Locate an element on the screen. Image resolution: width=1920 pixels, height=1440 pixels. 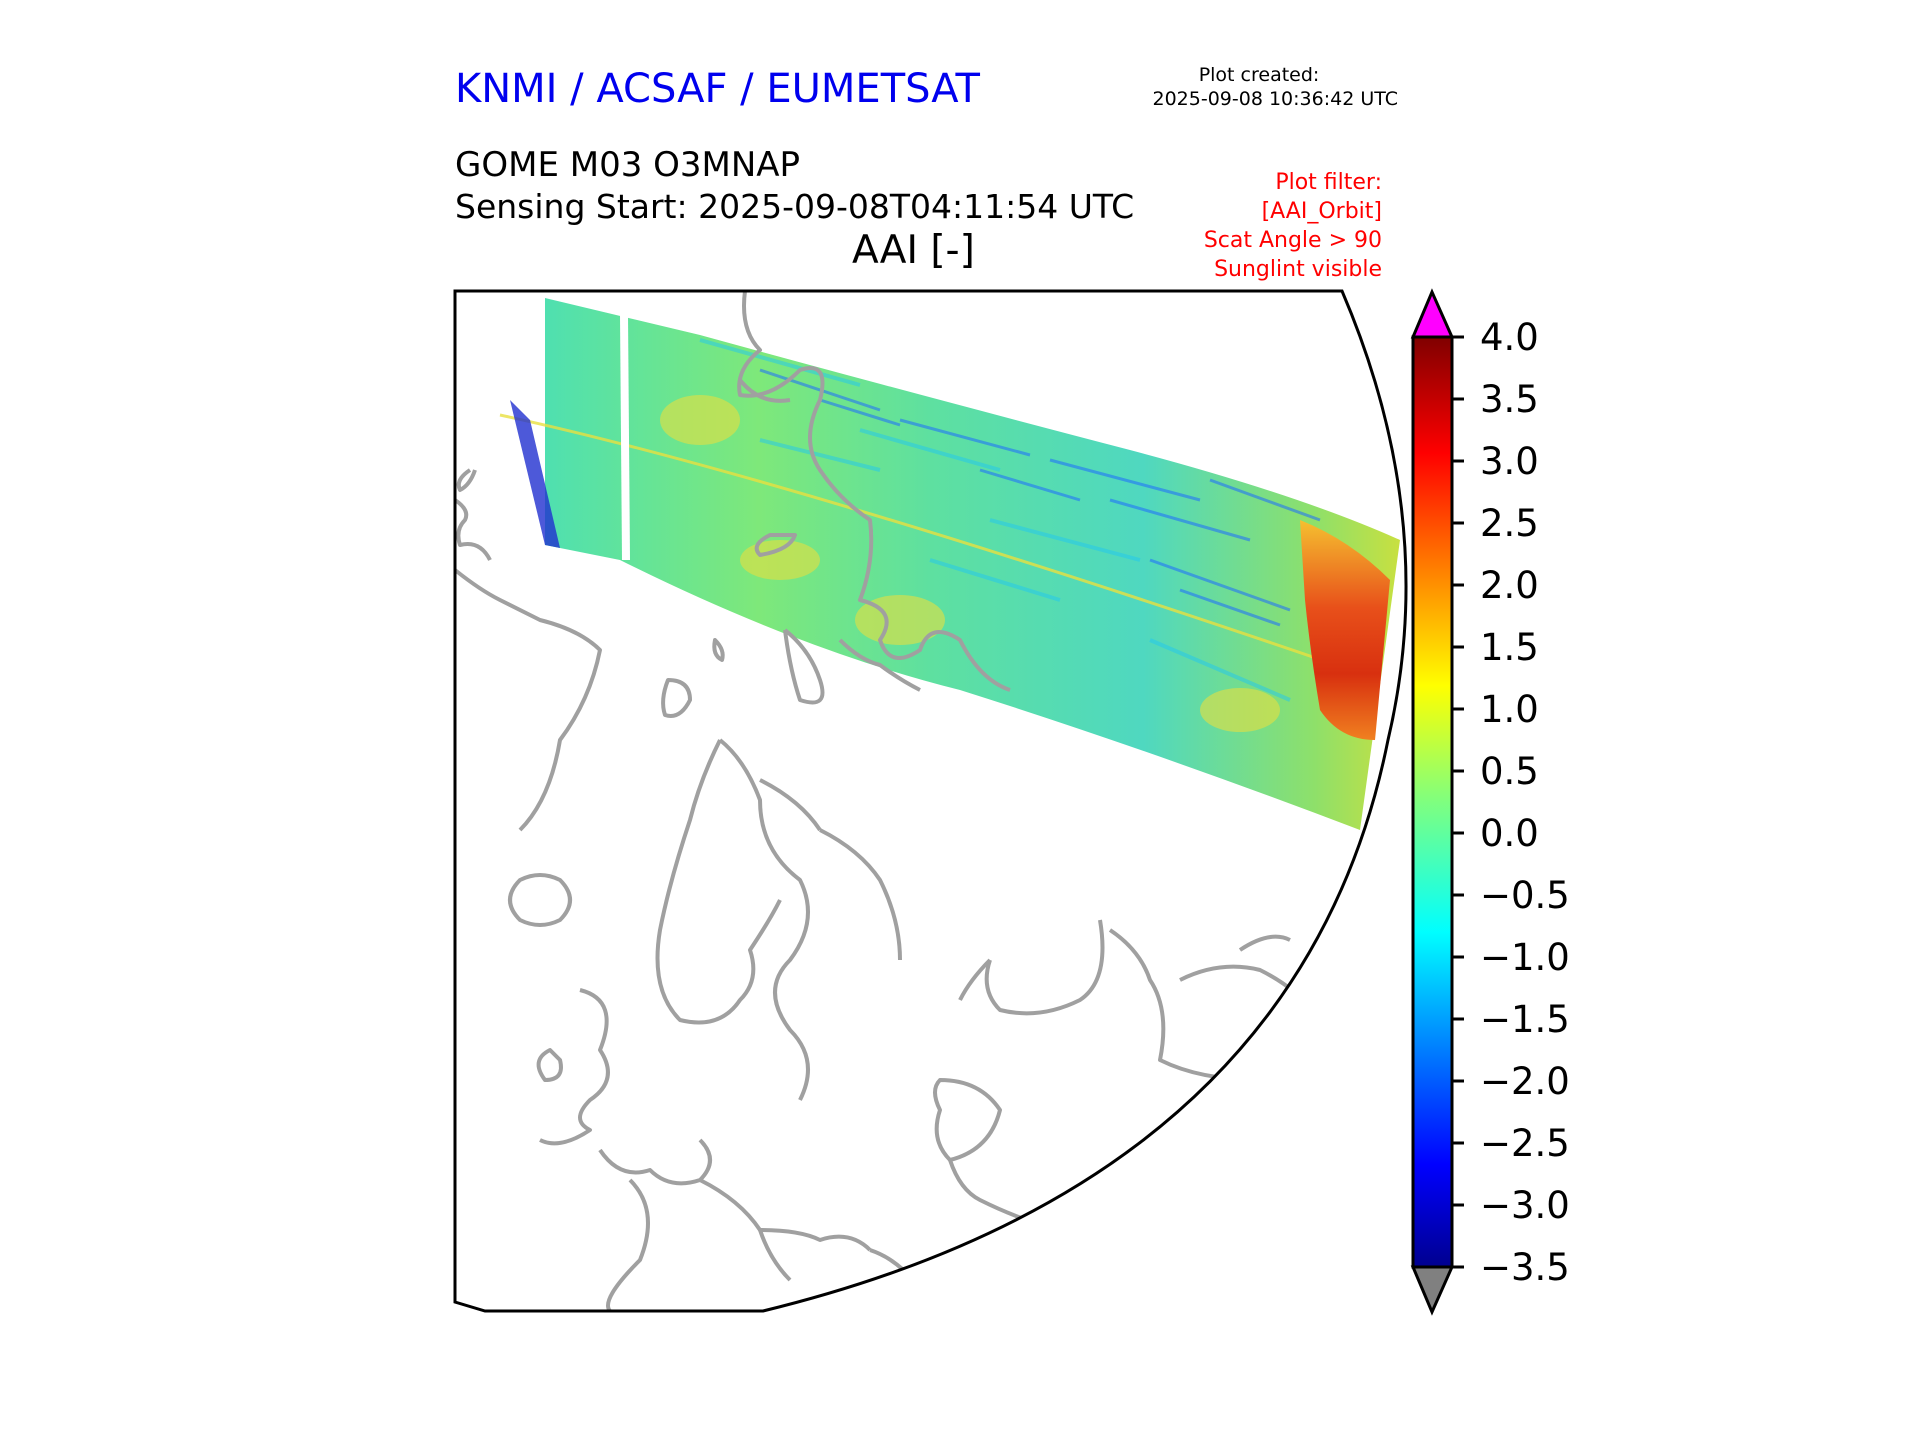
colorbar-tick-label: −2.5 is located at coordinates (1525, 1143).